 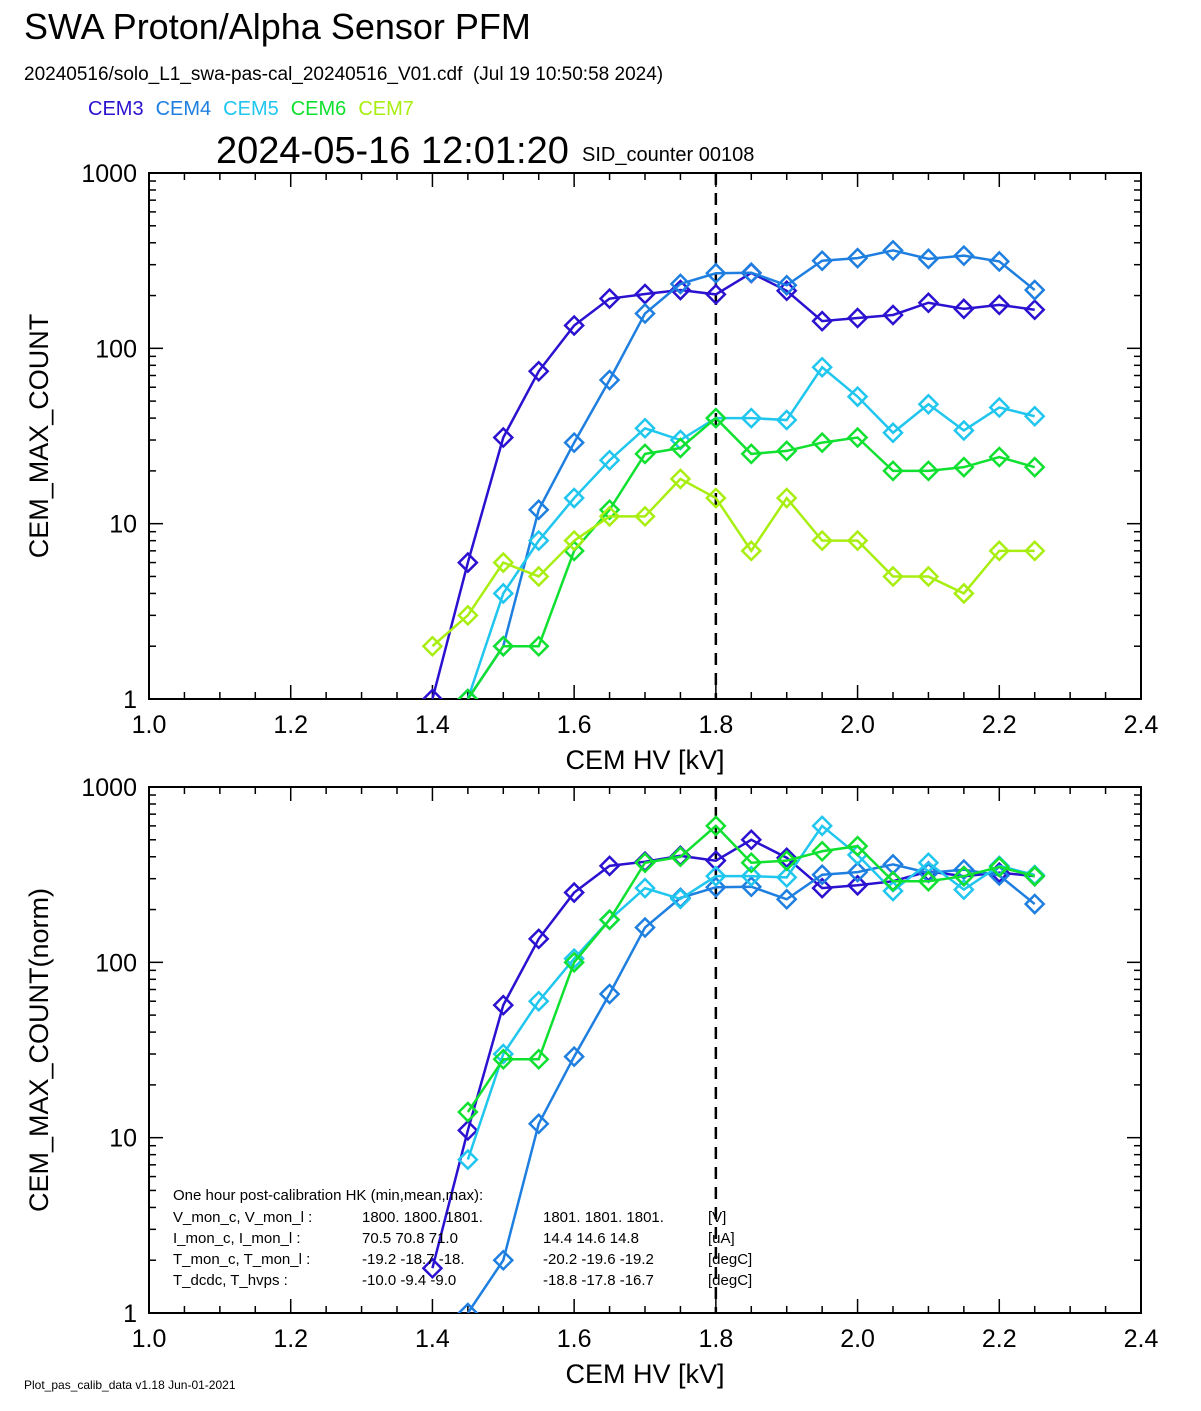 What do you see at coordinates (183, 109) in the screenshot?
I see `legend-item-cem4: CEM4` at bounding box center [183, 109].